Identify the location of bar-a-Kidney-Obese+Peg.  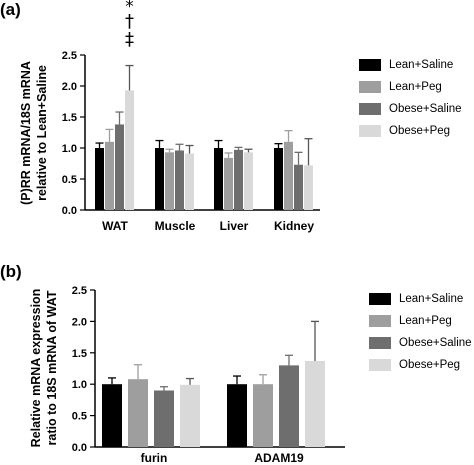
(308, 187).